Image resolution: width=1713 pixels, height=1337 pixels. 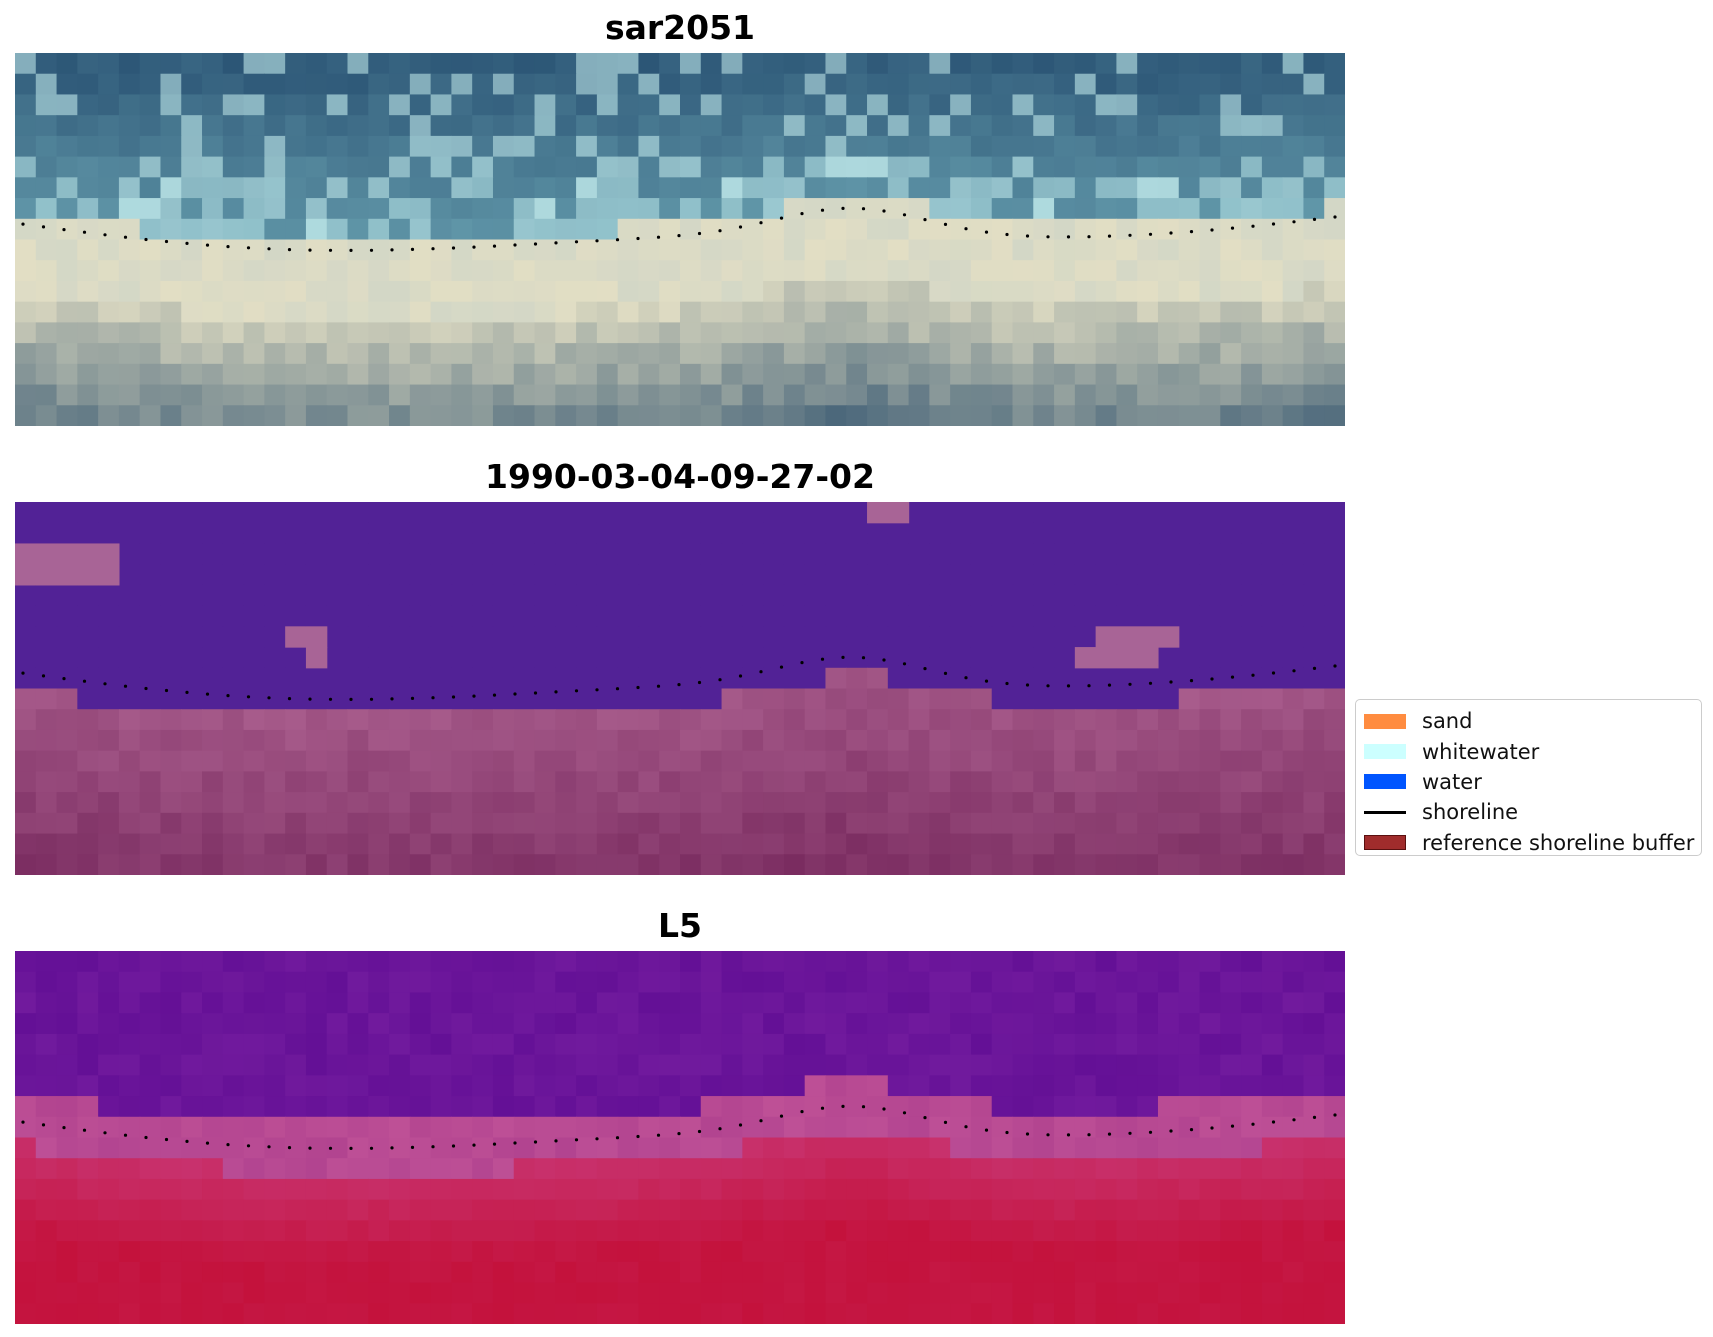 What do you see at coordinates (1385, 812) in the screenshot?
I see `legend-swatch-shoreline` at bounding box center [1385, 812].